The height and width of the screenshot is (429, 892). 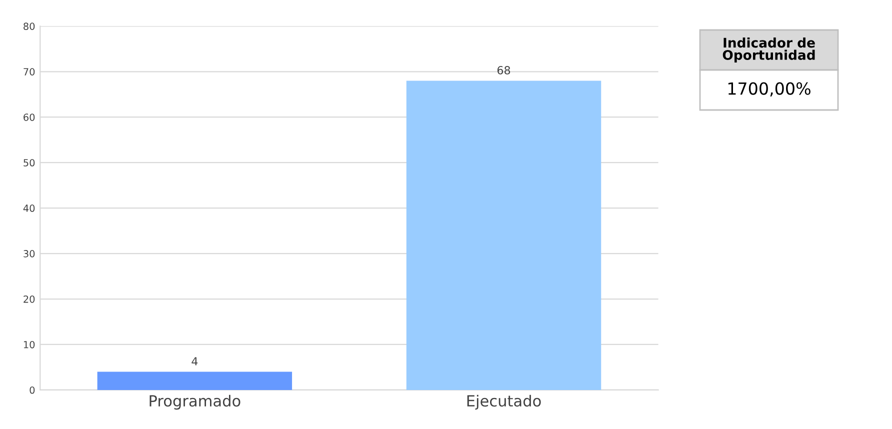 I want to click on y-tick-label: 20, so click(x=29, y=299).